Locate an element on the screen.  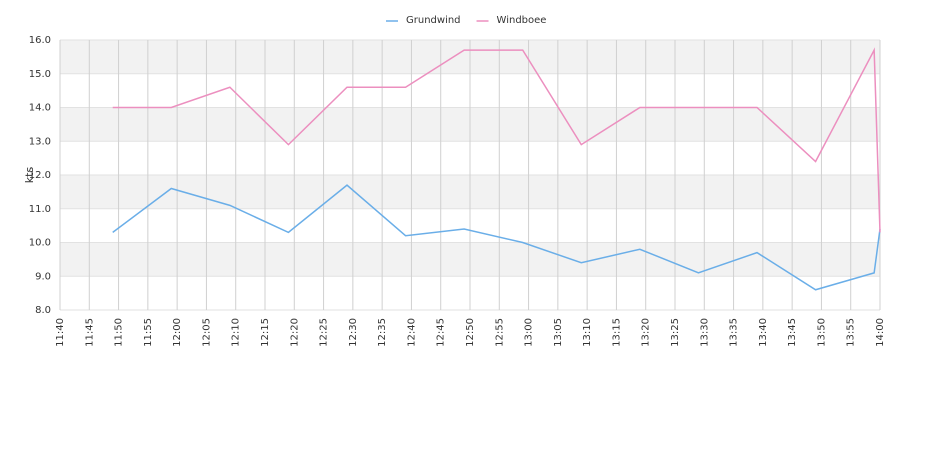
x-tick-label: 12:50 is located at coordinates (470, 332).